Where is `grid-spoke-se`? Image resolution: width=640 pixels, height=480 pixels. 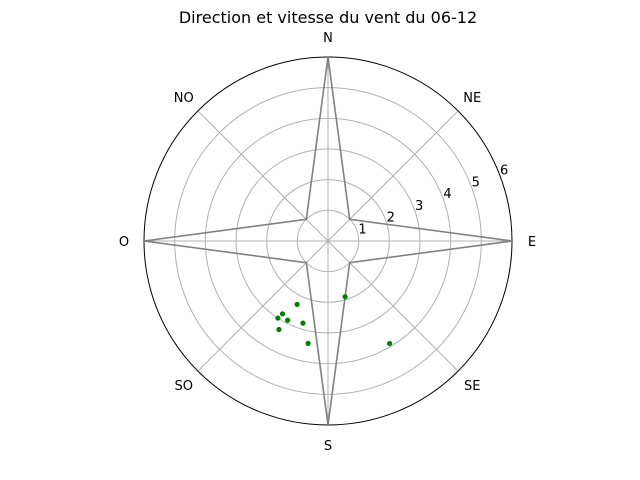 grid-spoke-se is located at coordinates (393, 306).